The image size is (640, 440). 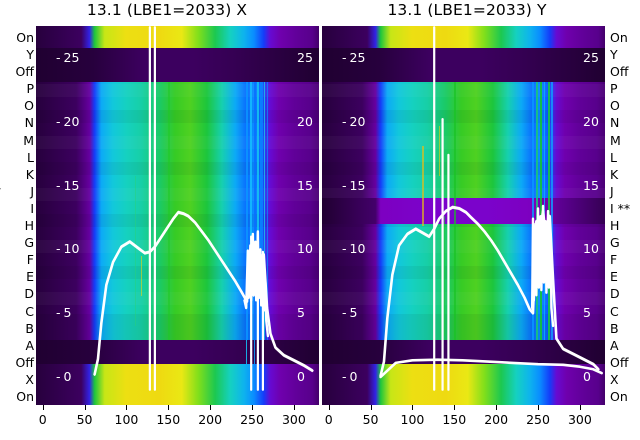 I want to click on x-tick-label: 250, so click(x=538, y=419).